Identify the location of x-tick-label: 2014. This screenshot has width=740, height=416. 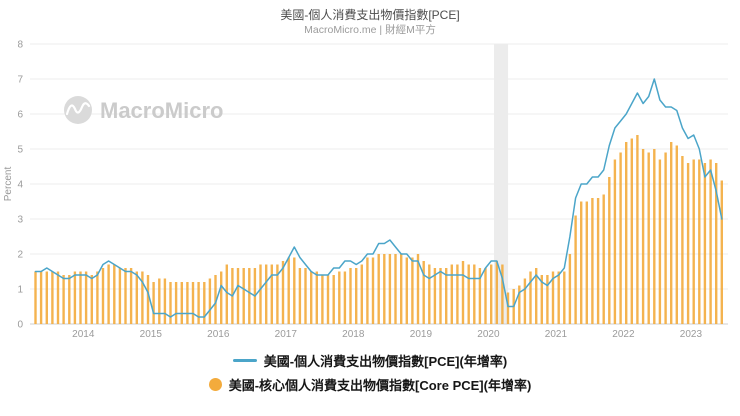
(83, 334).